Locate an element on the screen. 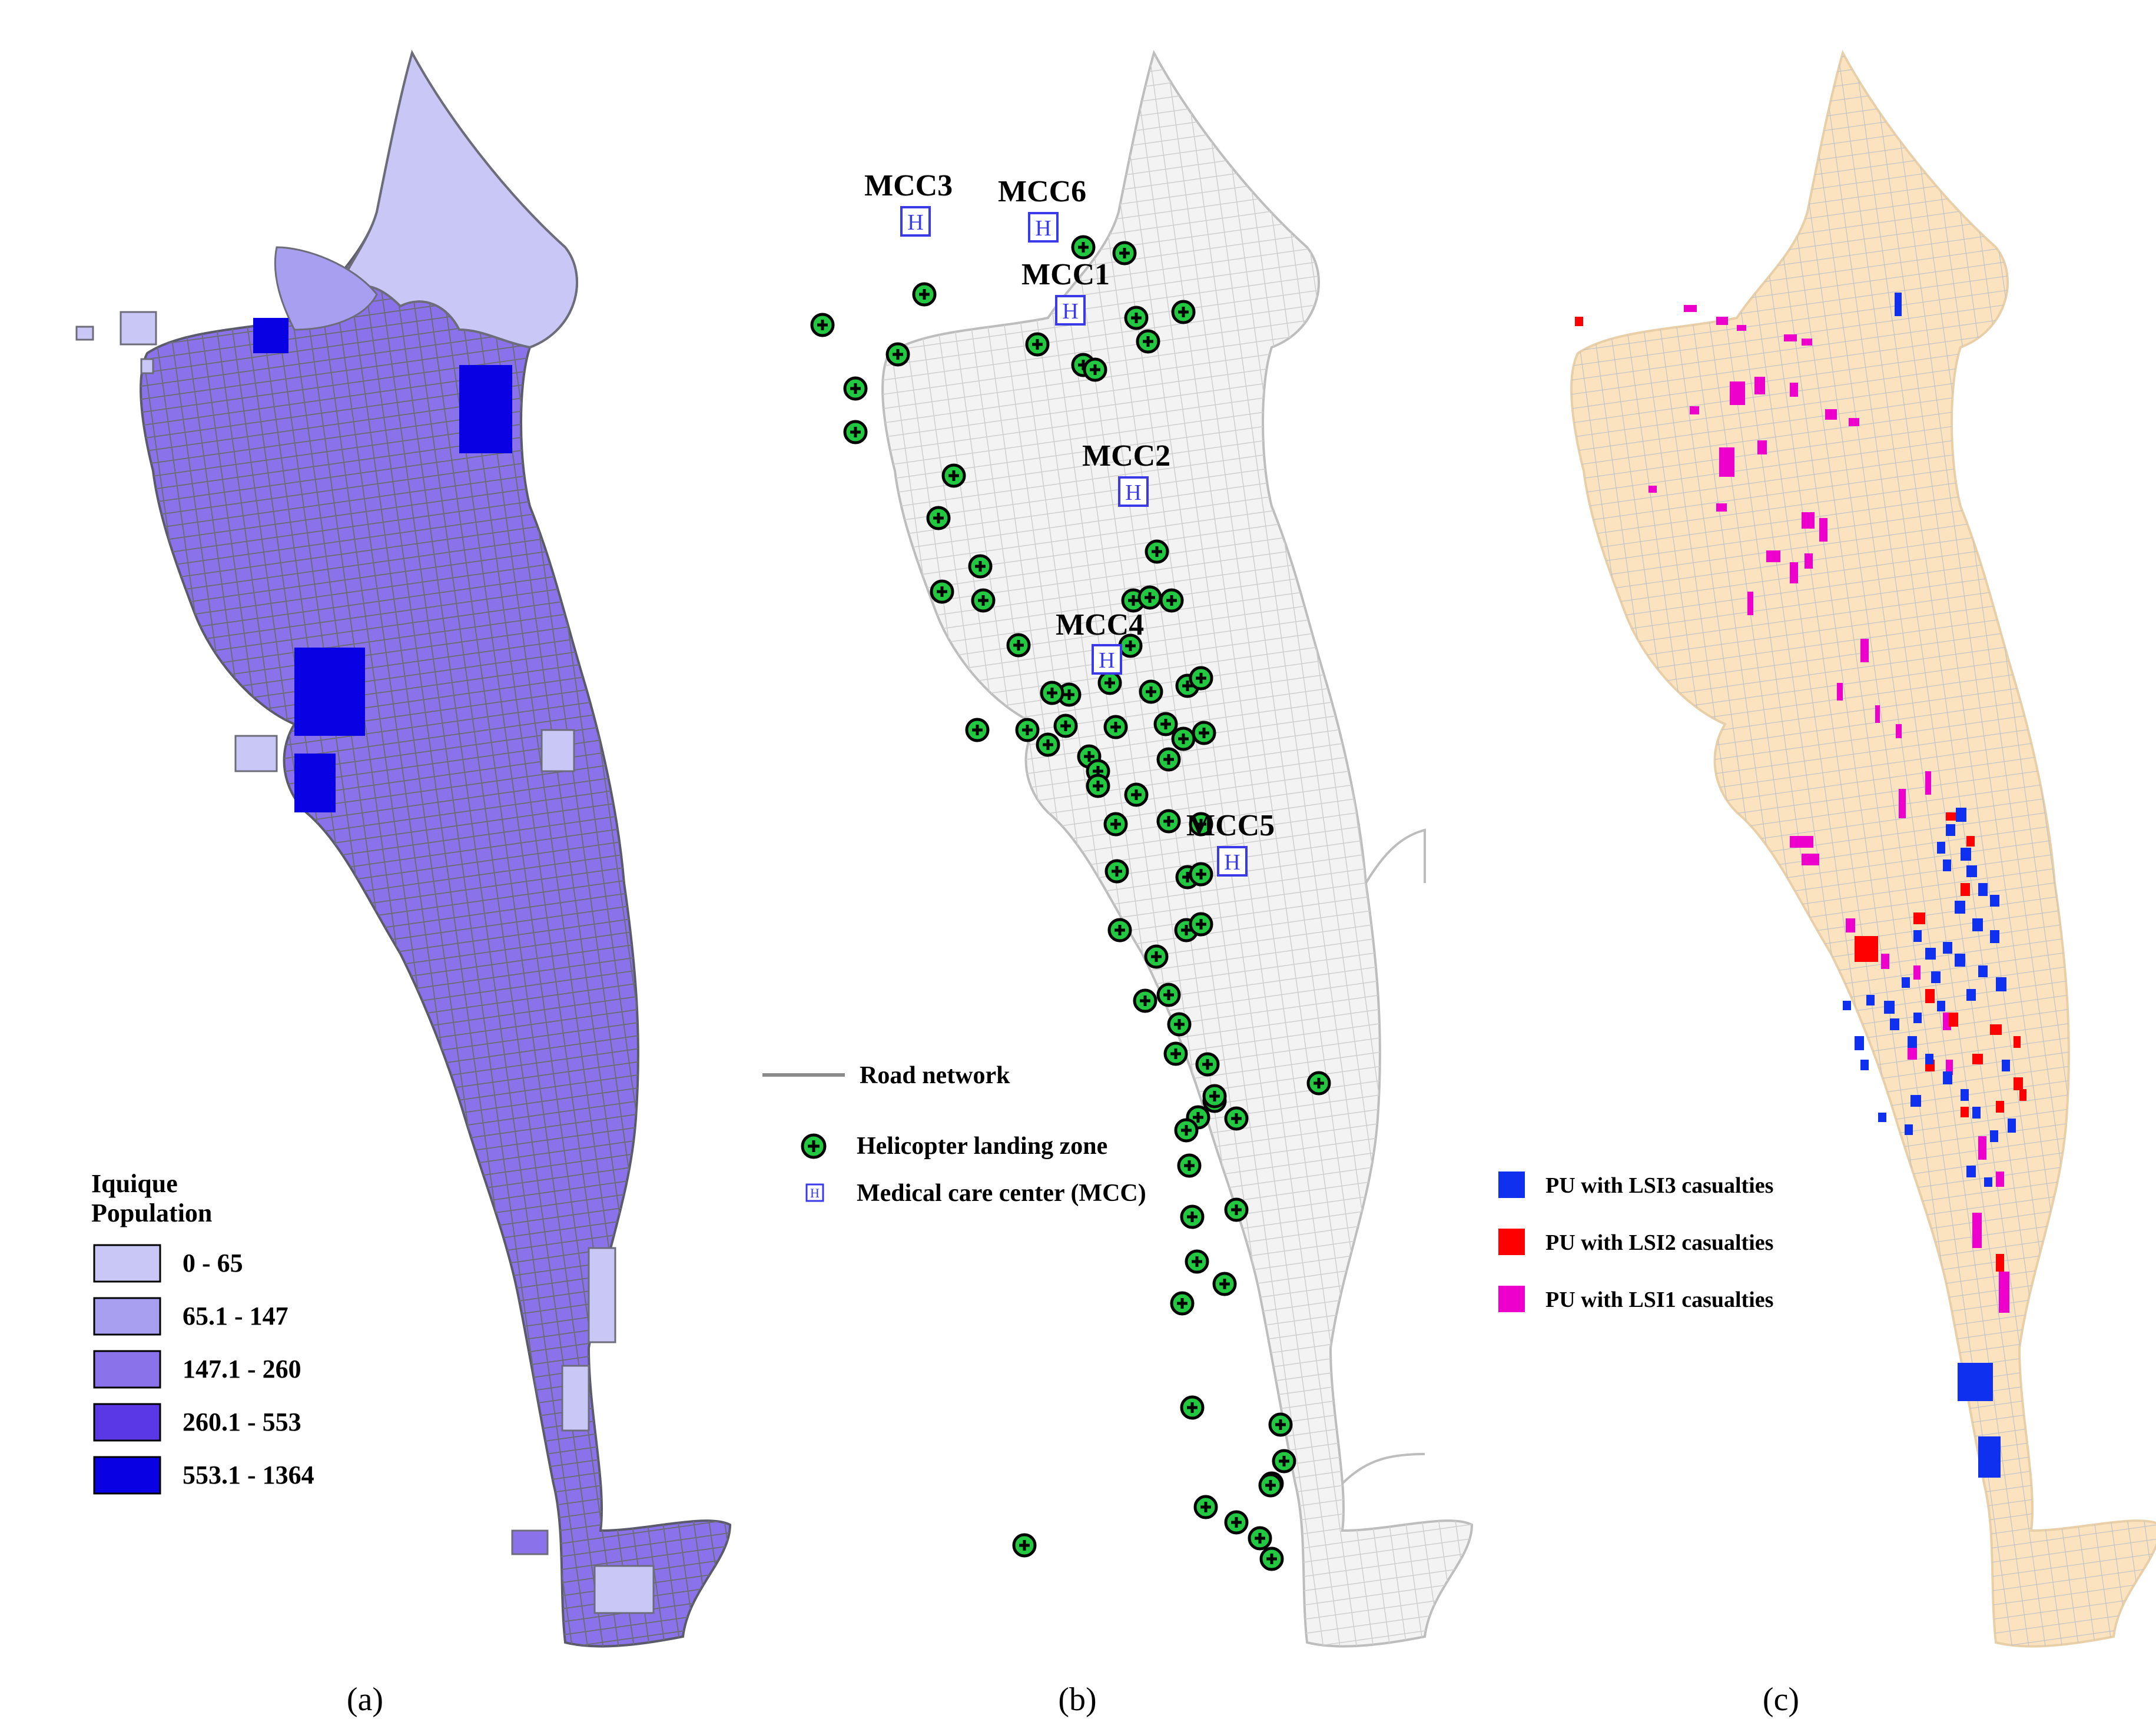  mcc-label-3: MCC2 is located at coordinates (1126, 456).